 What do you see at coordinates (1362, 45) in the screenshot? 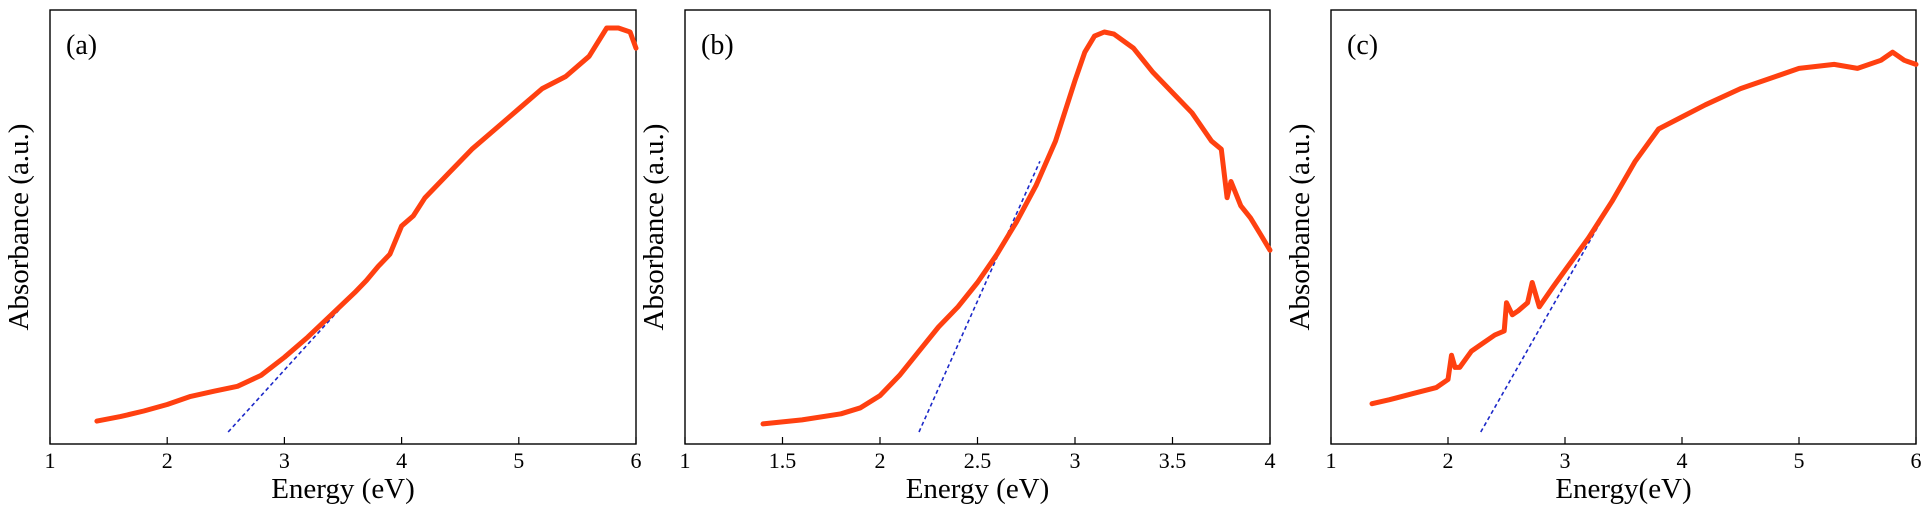
I see `panel-label: (c)` at bounding box center [1362, 45].